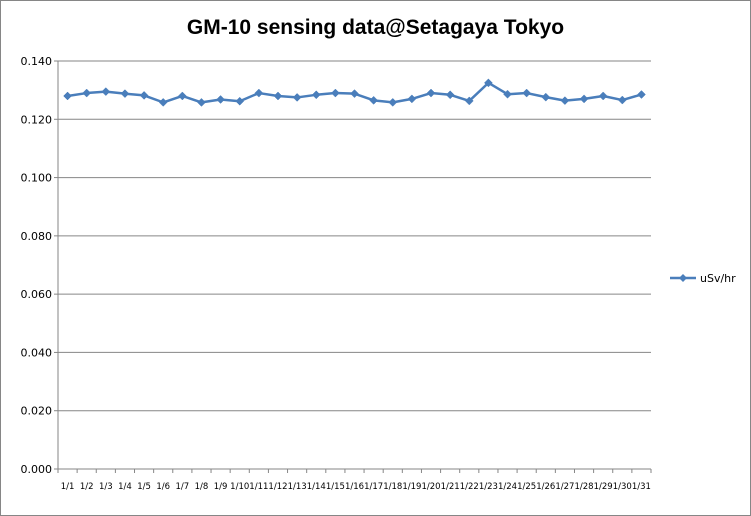 The width and height of the screenshot is (751, 516). Describe the element at coordinates (316, 487) in the screenshot. I see `x-tick-label: 1/14` at that location.